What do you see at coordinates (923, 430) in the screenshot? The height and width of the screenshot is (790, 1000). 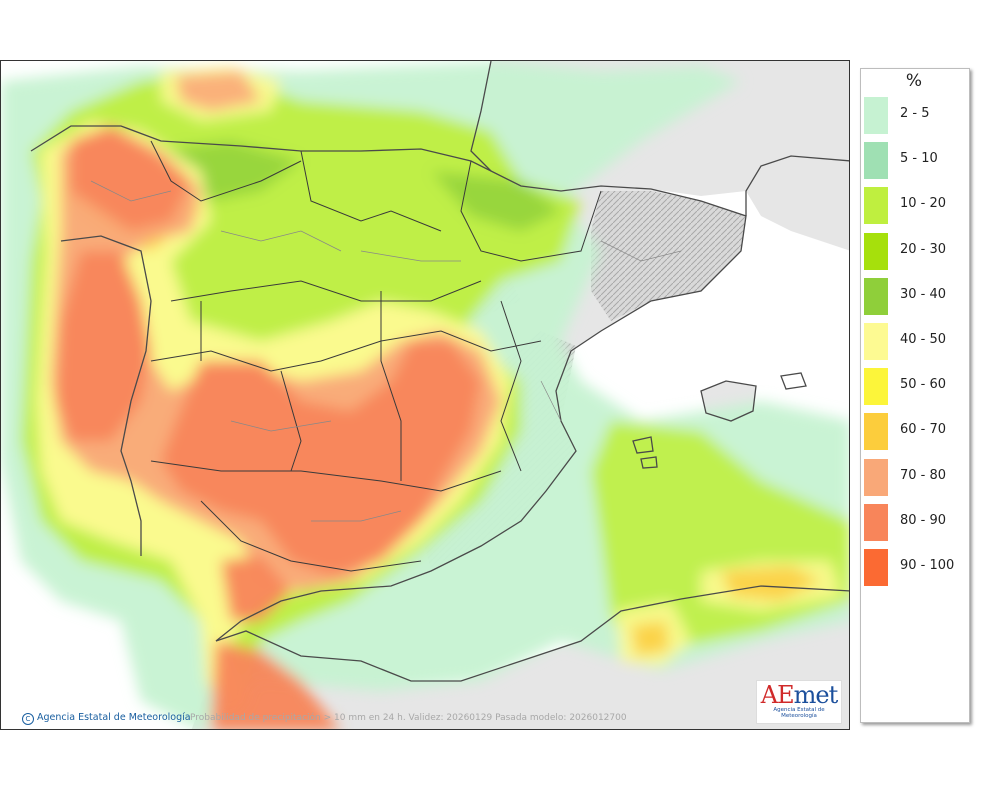 I see `legend-label: 60 - 70` at bounding box center [923, 430].